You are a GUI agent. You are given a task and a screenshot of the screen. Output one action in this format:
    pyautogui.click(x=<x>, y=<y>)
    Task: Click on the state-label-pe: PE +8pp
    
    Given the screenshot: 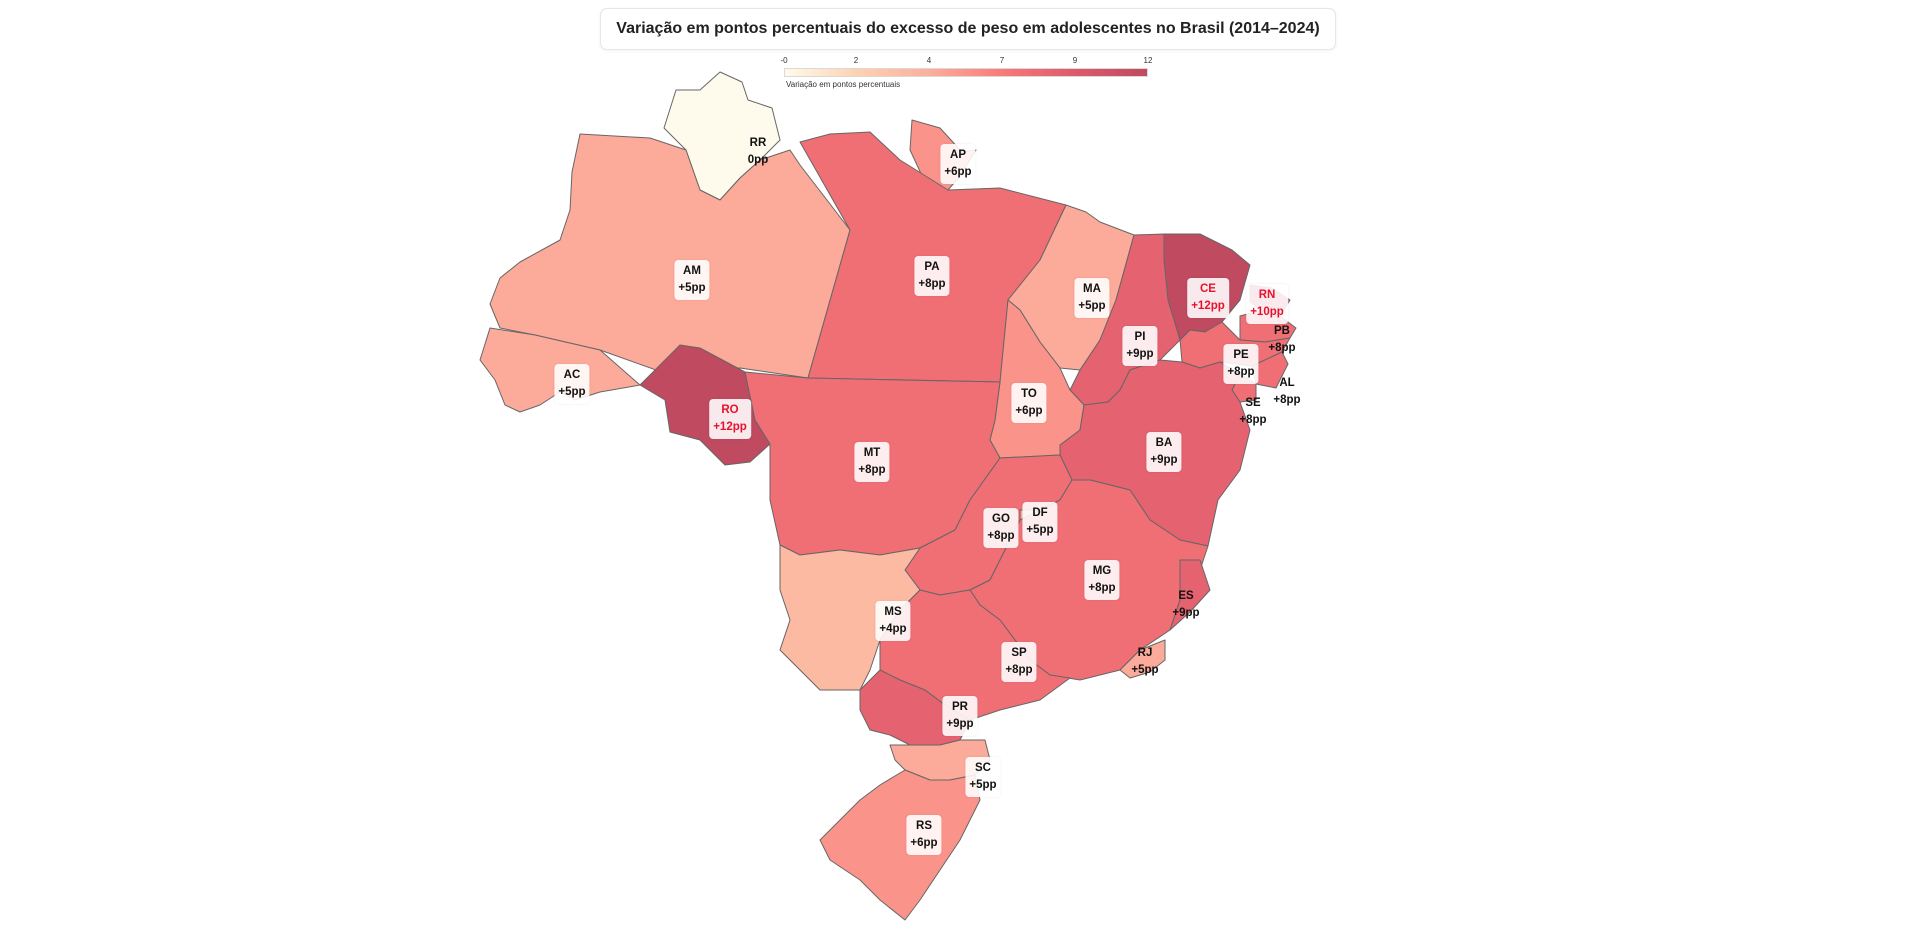 What is the action you would take?
    pyautogui.click(x=1241, y=364)
    